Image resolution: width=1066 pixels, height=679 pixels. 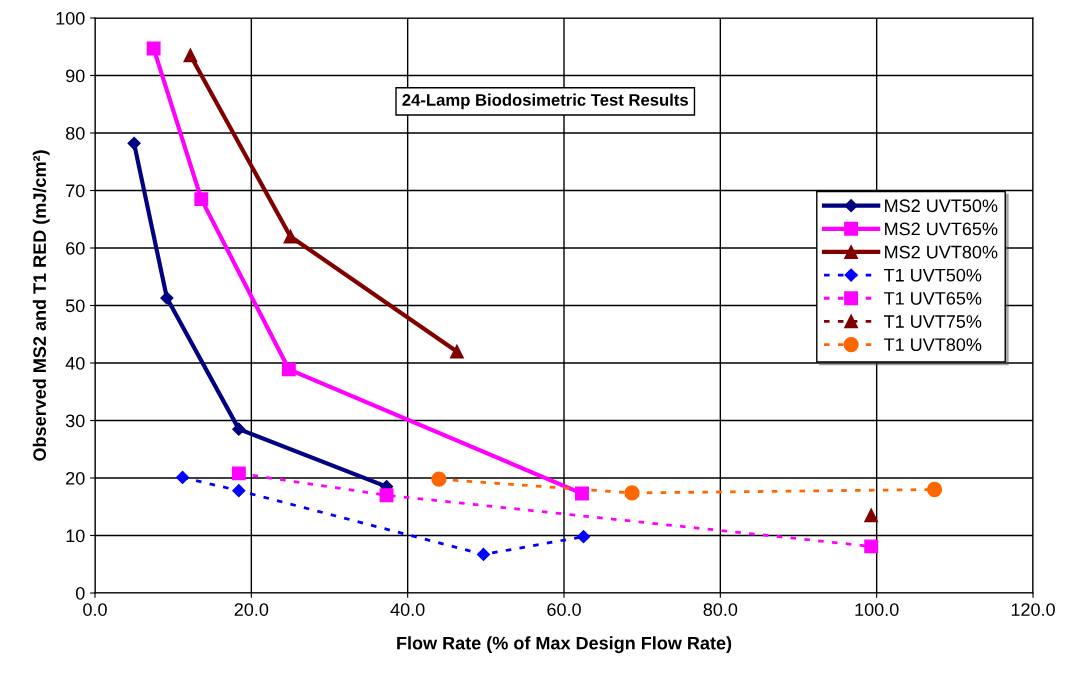 What do you see at coordinates (545, 101) in the screenshot?
I see `text: 24-Lamp Biodosimetric Test Results` at bounding box center [545, 101].